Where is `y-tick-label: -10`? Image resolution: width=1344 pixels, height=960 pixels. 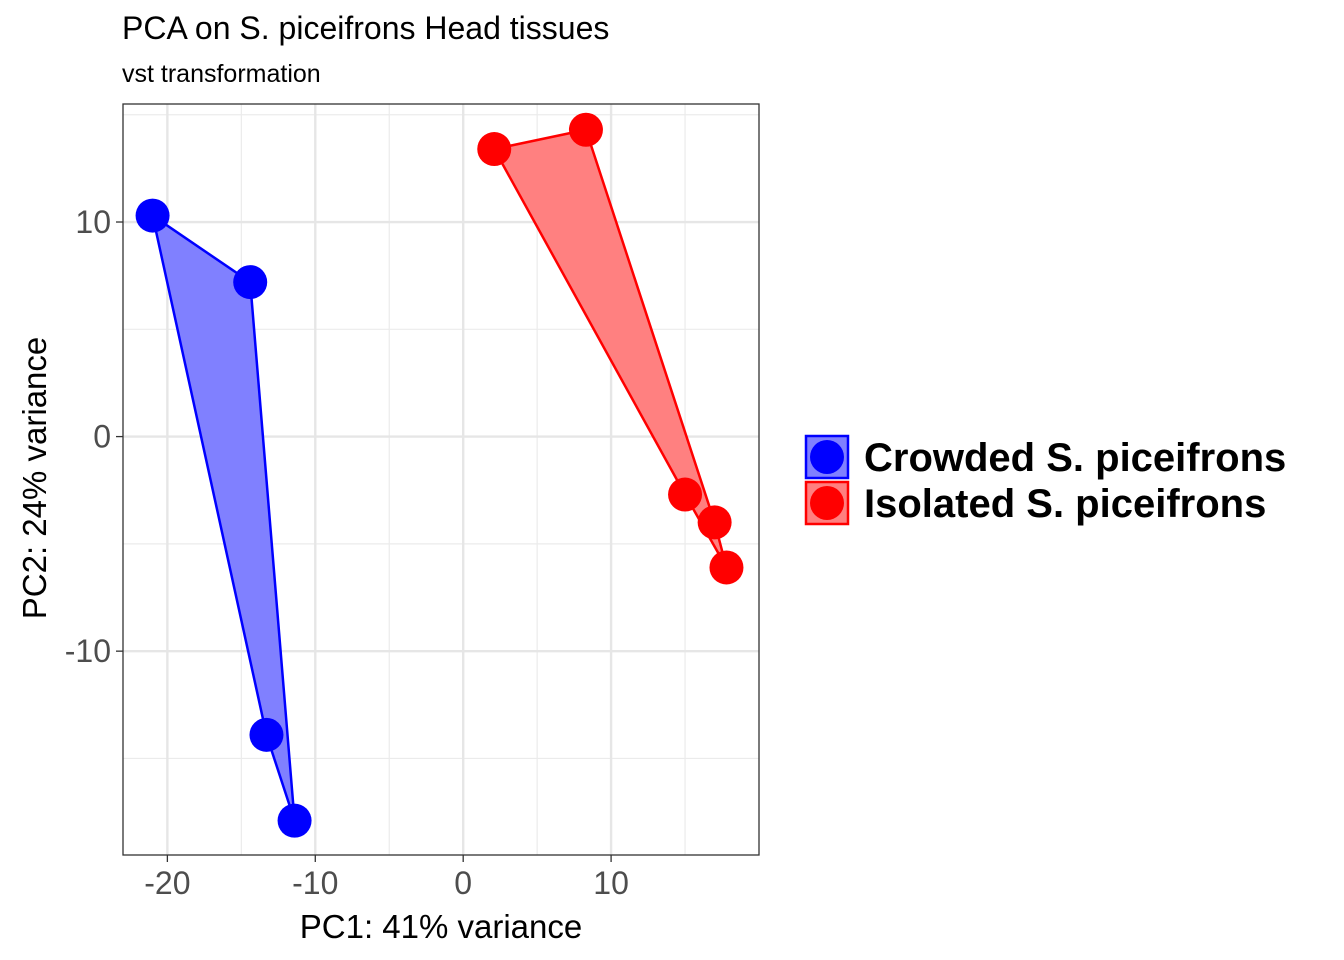
y-tick-label: -10 is located at coordinates (88, 651).